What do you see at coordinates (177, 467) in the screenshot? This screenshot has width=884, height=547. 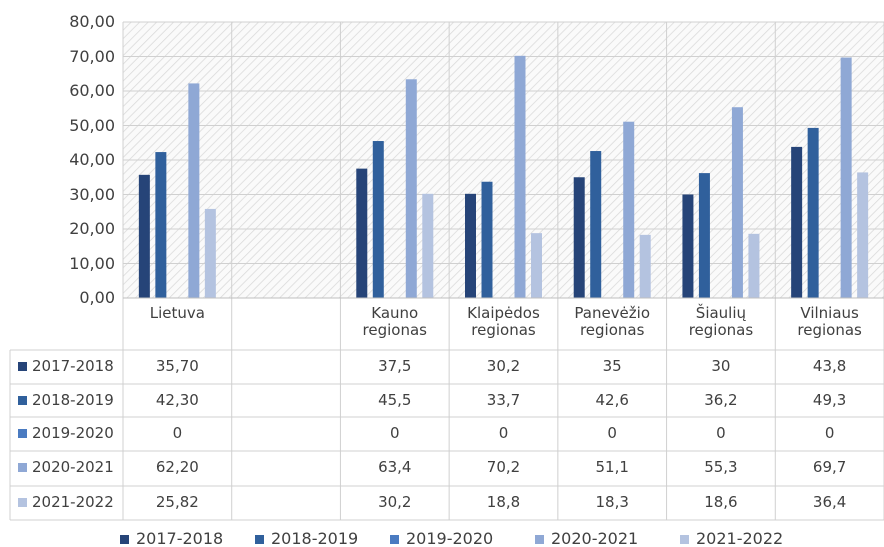 I see `table-value: 62,20` at bounding box center [177, 467].